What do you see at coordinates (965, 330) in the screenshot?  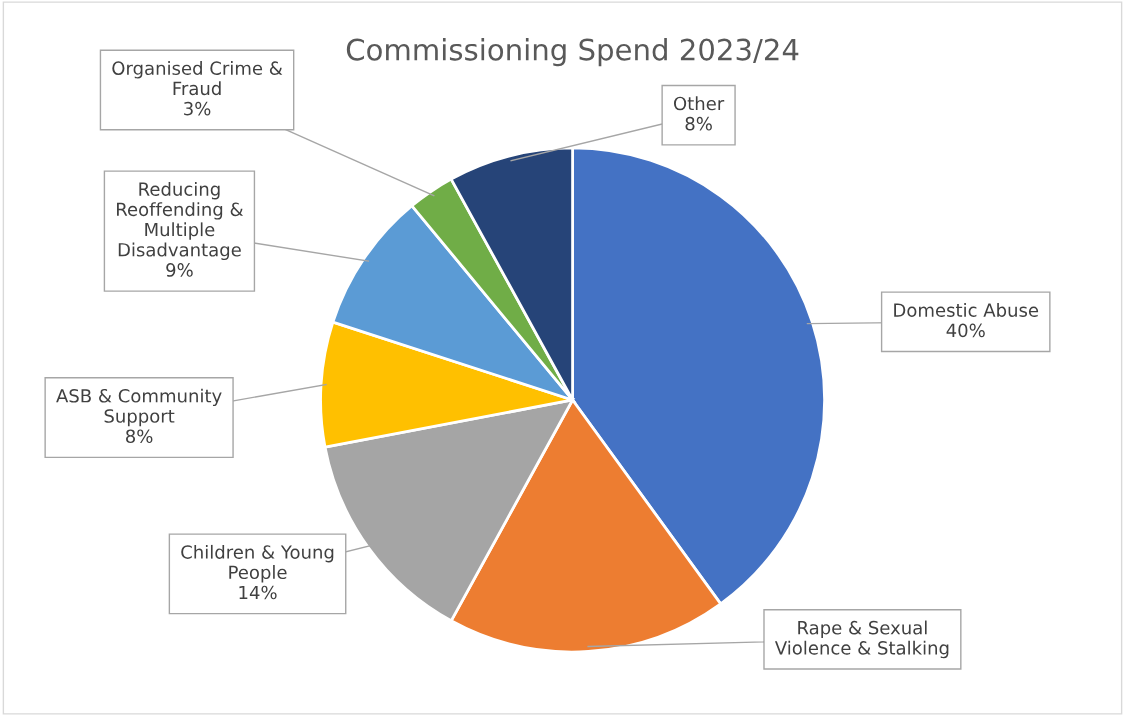 I see `data-label: 40%` at bounding box center [965, 330].